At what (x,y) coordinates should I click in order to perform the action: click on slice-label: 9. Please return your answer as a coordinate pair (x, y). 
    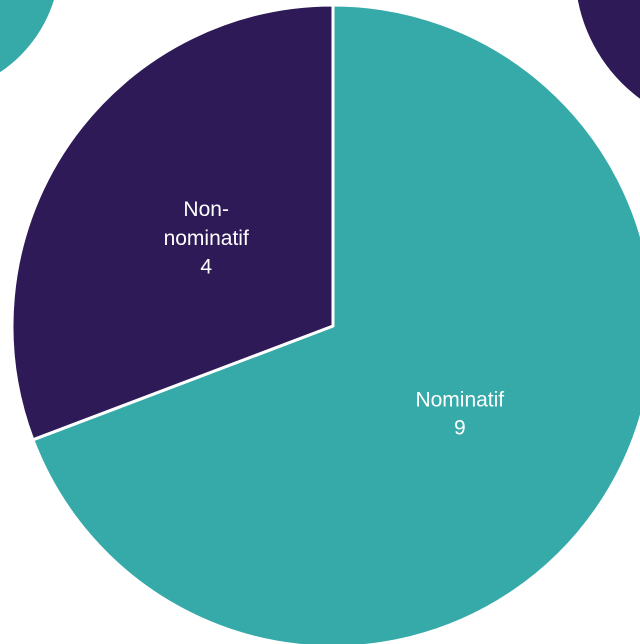
    Looking at the image, I should click on (459, 428).